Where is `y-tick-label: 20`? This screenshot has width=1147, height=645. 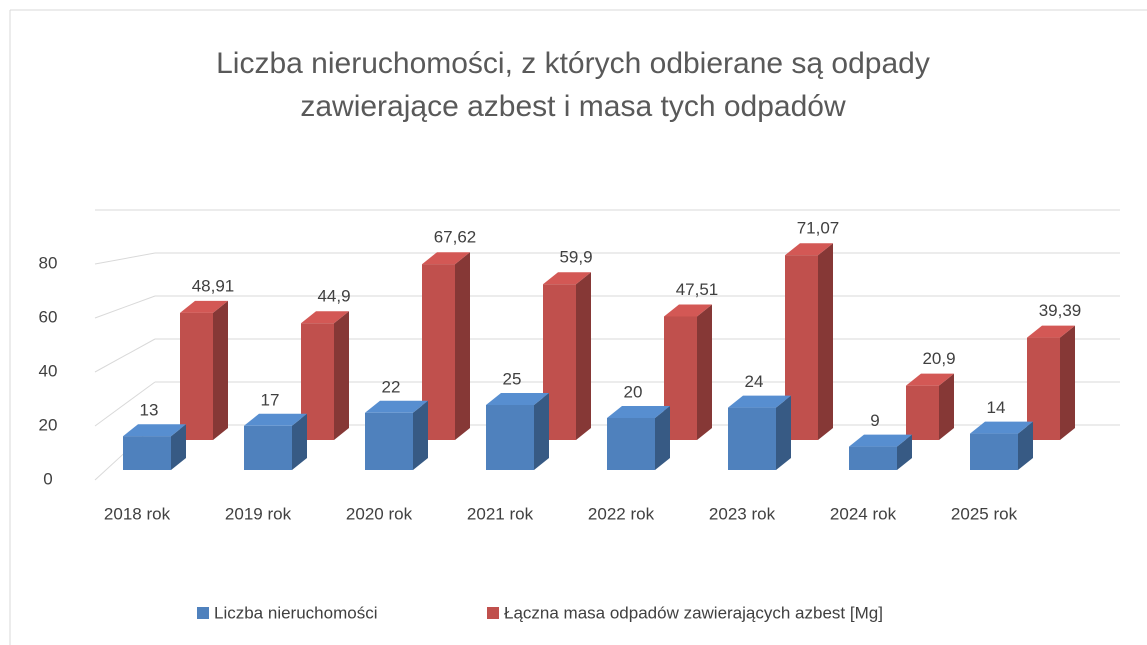 y-tick-label: 20 is located at coordinates (48, 424).